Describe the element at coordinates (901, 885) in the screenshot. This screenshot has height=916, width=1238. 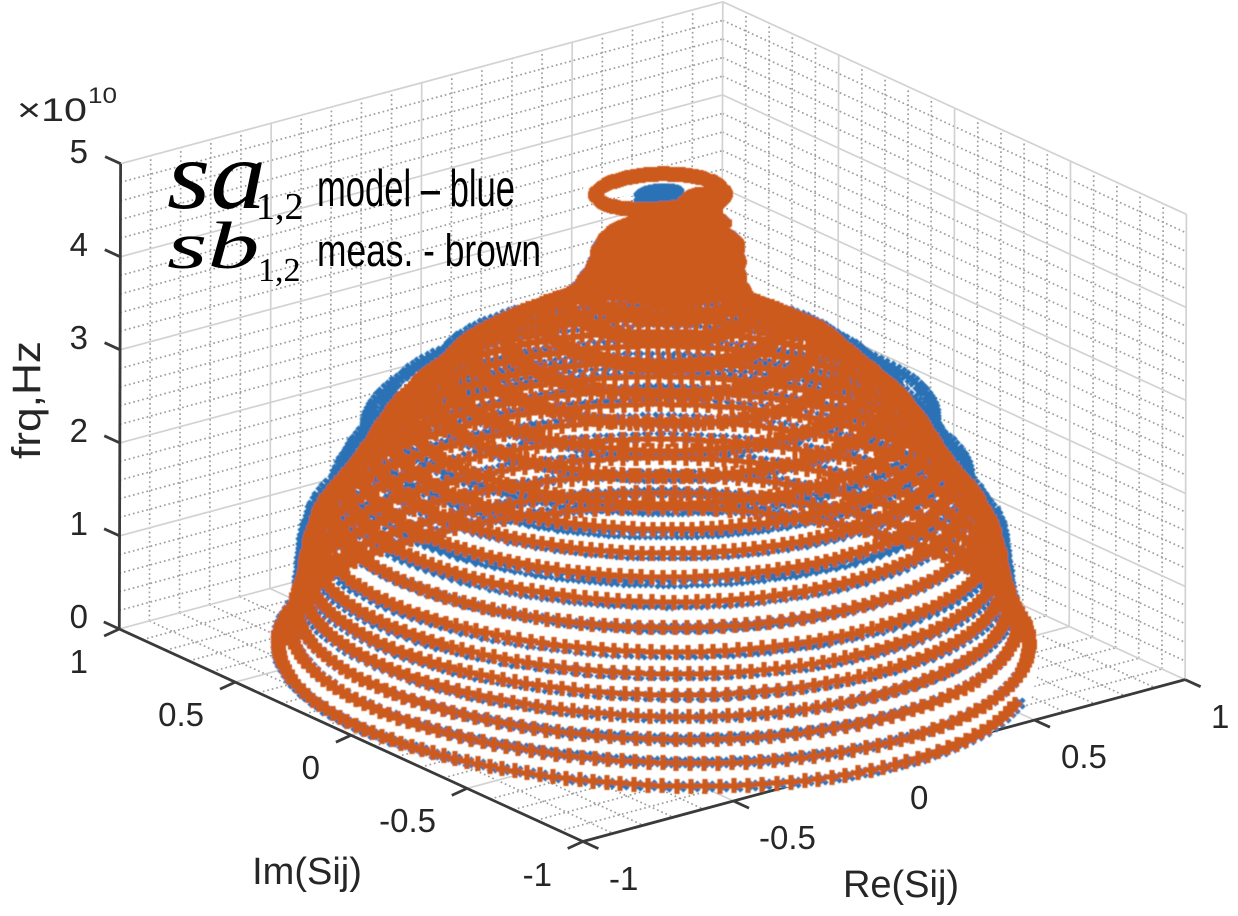
I see `svg-text: Re(Sij)` at that location.